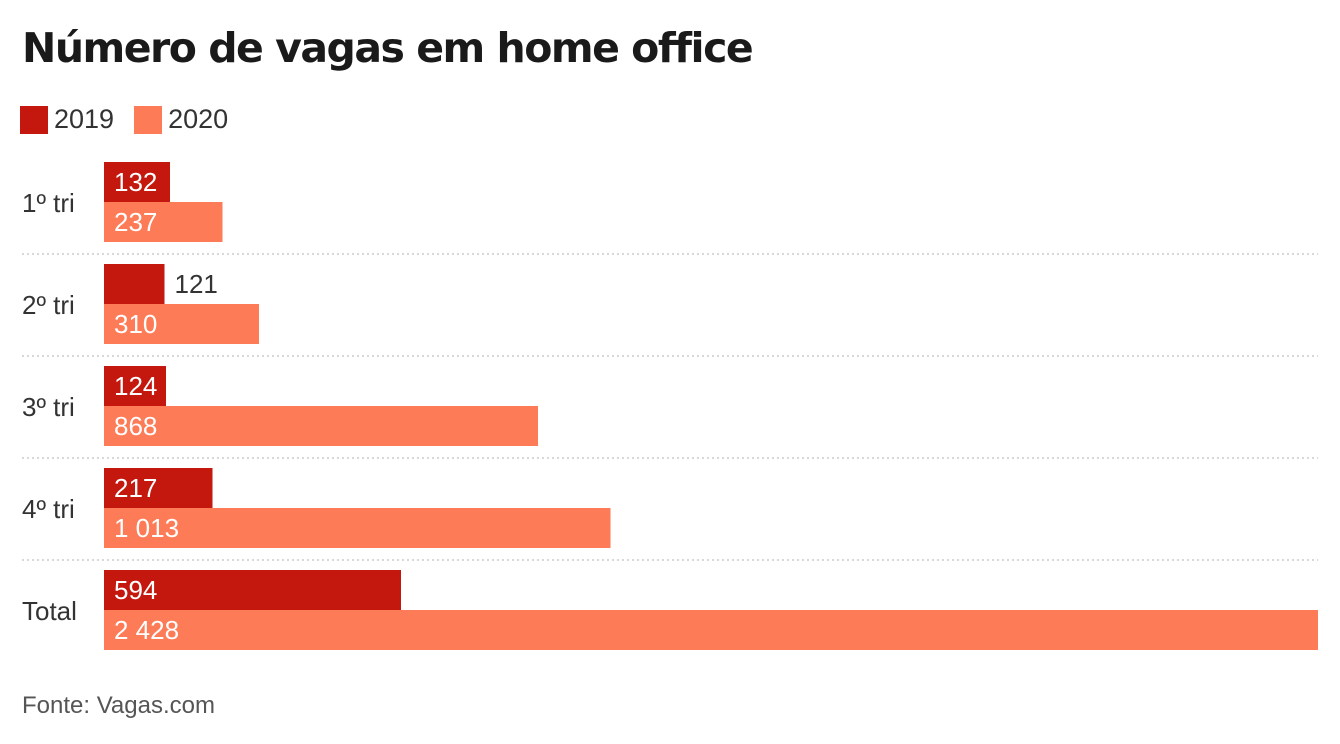  I want to click on category-label-4-tri: 4º tri, so click(48, 509).